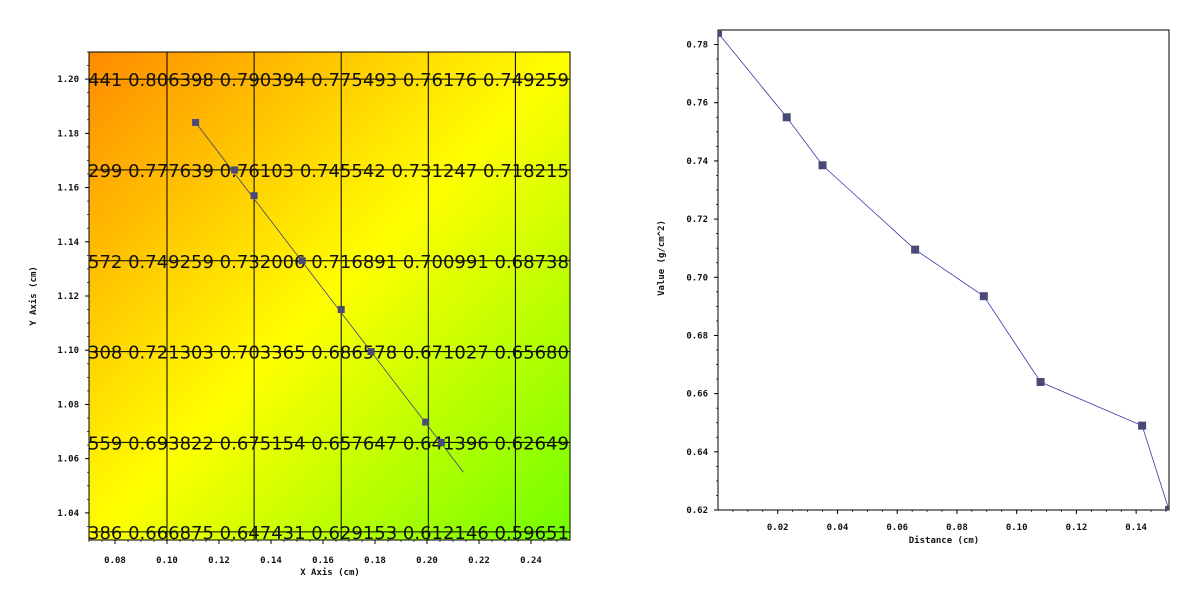 Image resolution: width=1200 pixels, height=600 pixels. What do you see at coordinates (1017, 528) in the screenshot?
I see `line-x-tick-label: 0.10` at bounding box center [1017, 528].